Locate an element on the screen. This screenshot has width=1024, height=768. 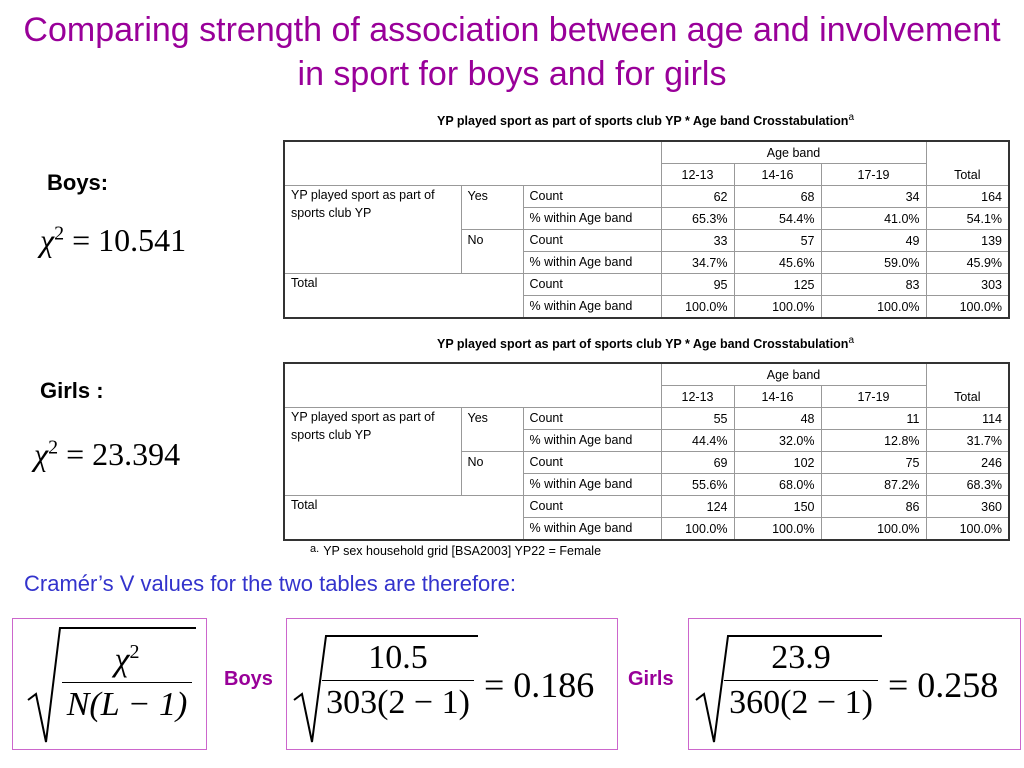
chi-value: = 23.394 is located at coordinates (123, 454).